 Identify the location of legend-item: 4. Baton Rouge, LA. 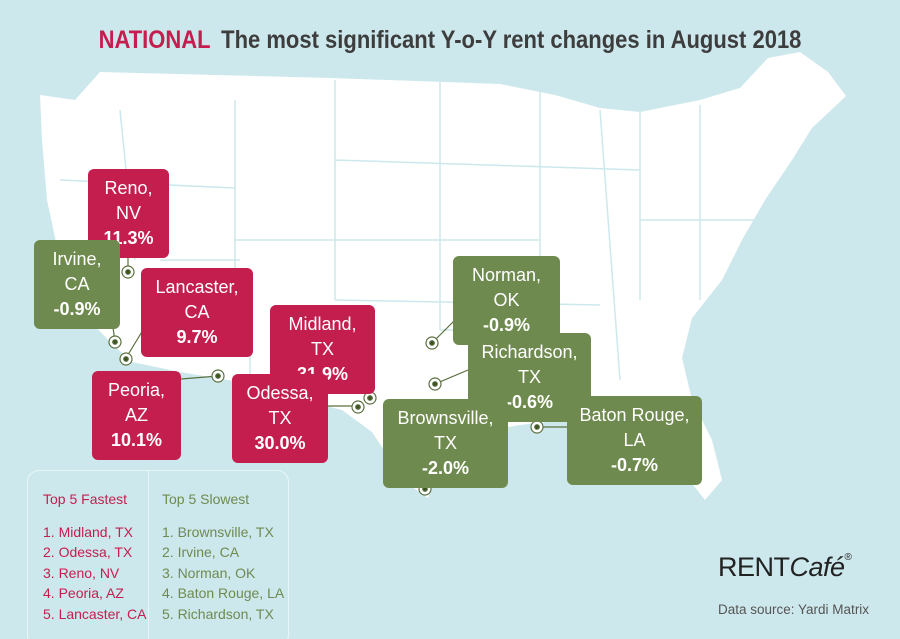
(223, 593).